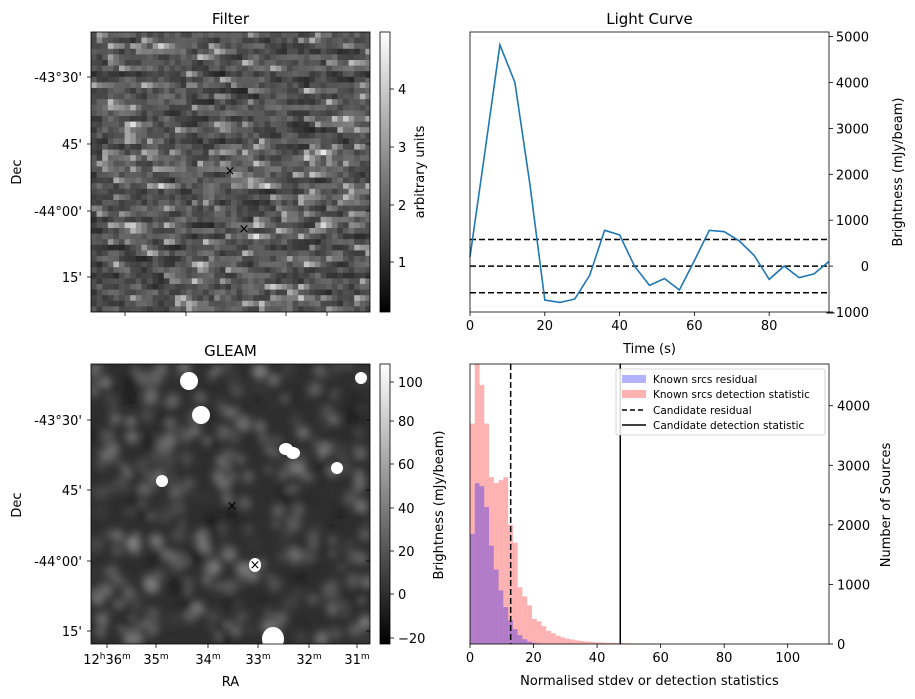 Image resolution: width=915 pixels, height=699 pixels. I want to click on histogram-ytick-label: 2000, so click(853, 526).